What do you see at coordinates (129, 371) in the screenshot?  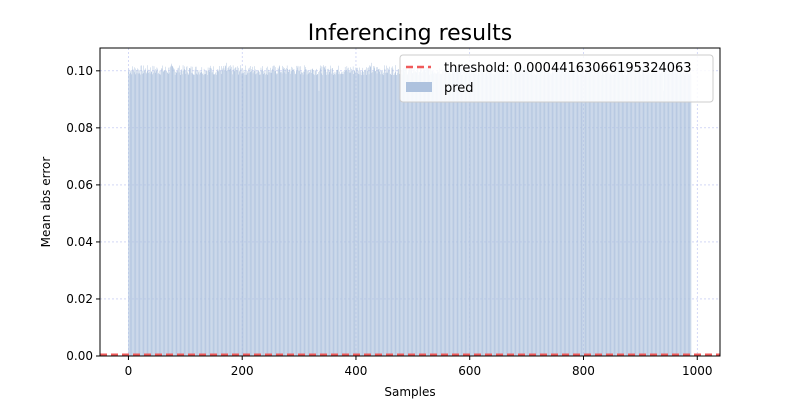 I see `x-tick-label: 0` at bounding box center [129, 371].